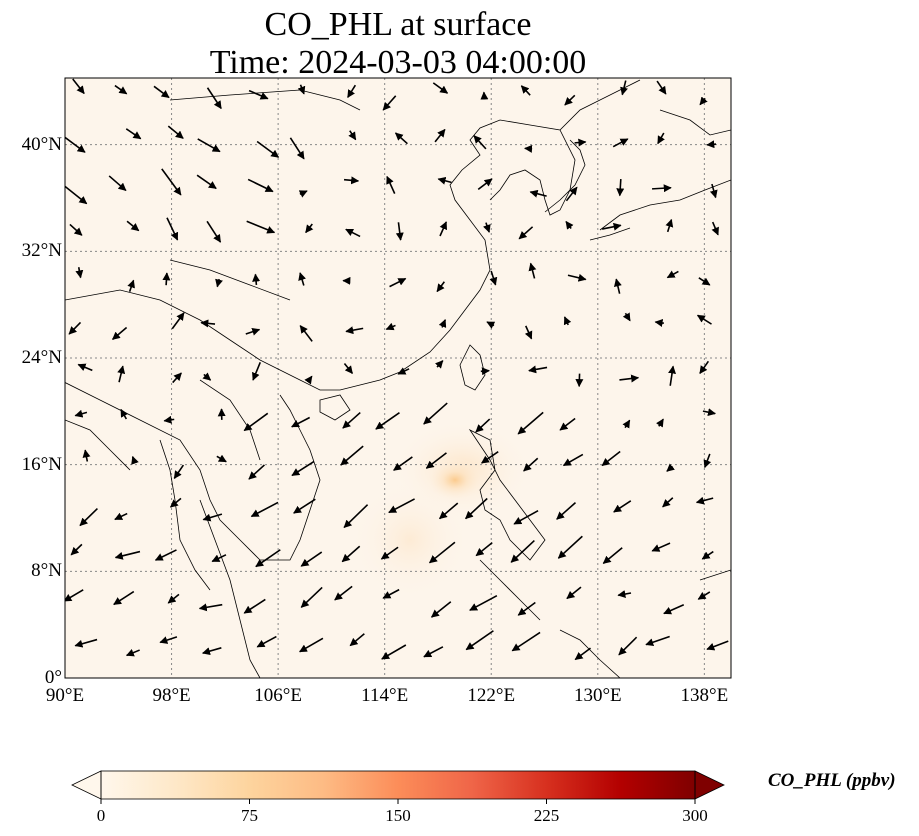  I want to click on x-tick-label: 122°E, so click(491, 695).